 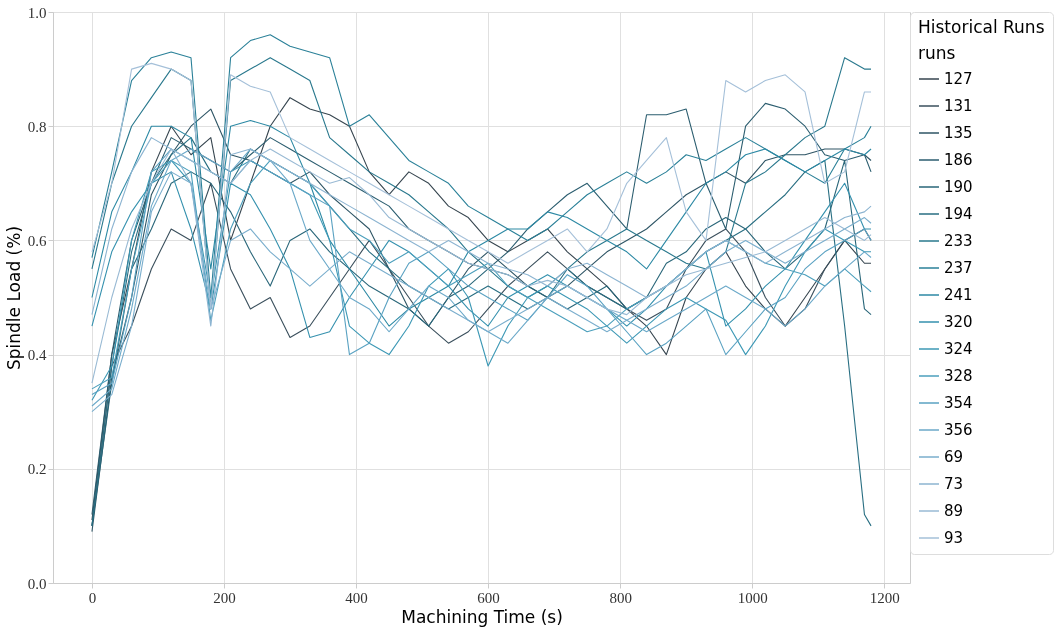 I want to click on y-tick-label: 0.0, so click(x=37, y=583).